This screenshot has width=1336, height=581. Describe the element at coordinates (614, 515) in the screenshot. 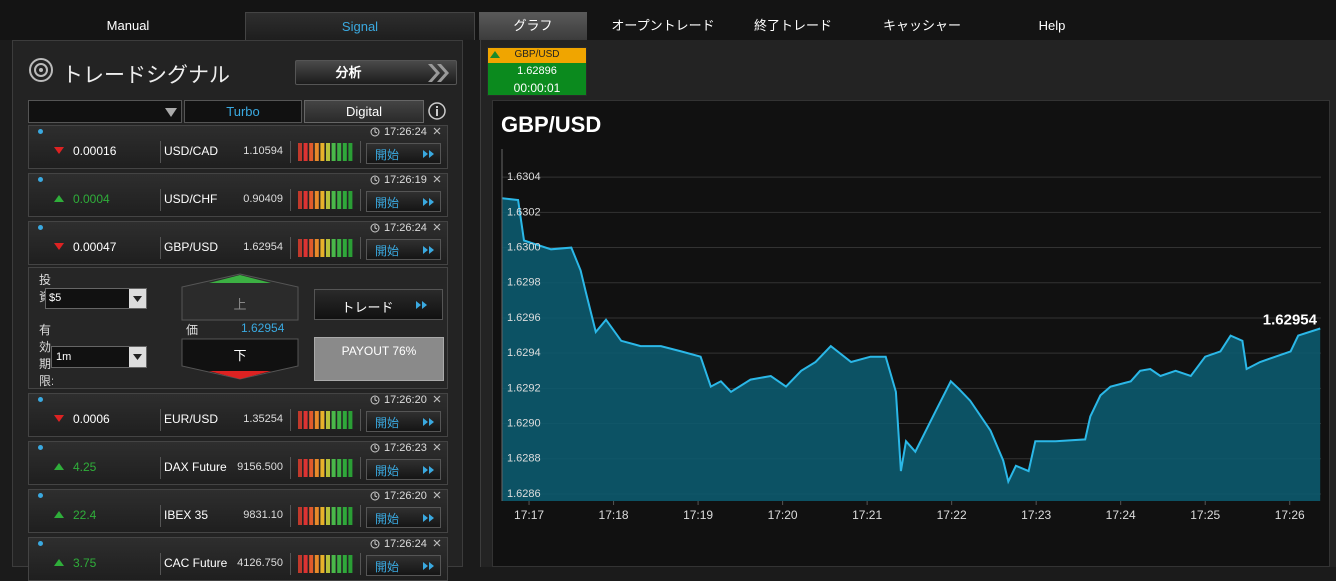

I see `x-tick-label: 17:18` at that location.